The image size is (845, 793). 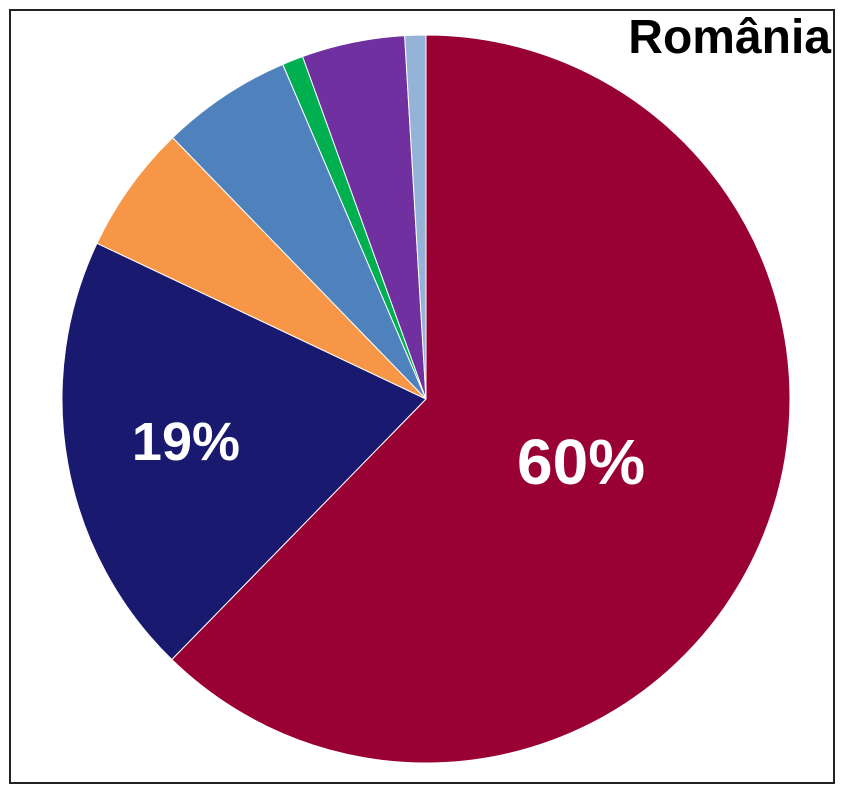 What do you see at coordinates (581, 462) in the screenshot?
I see `slice-label-1: 60%` at bounding box center [581, 462].